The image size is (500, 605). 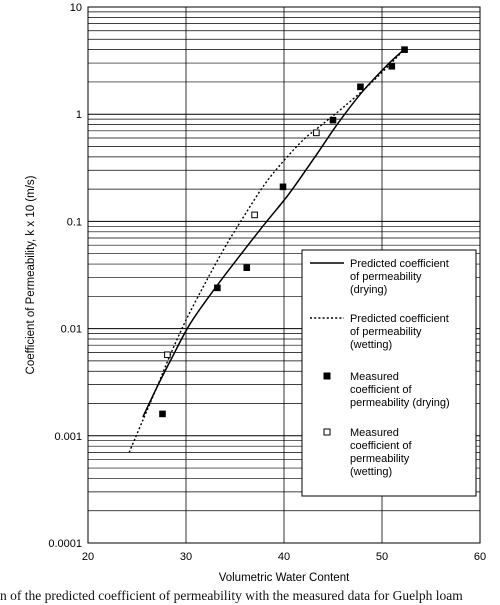 What do you see at coordinates (327, 432) in the screenshot?
I see `legend-swatch-open-square` at bounding box center [327, 432].